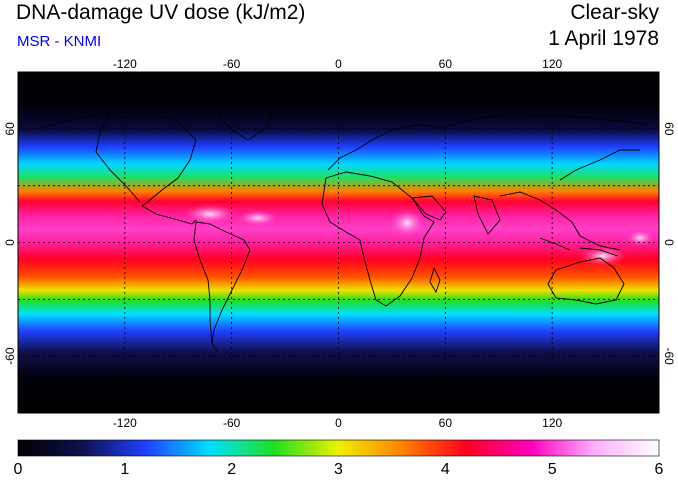  Describe the element at coordinates (338, 64) in the screenshot. I see `lon-tick-label-top: 0` at that location.